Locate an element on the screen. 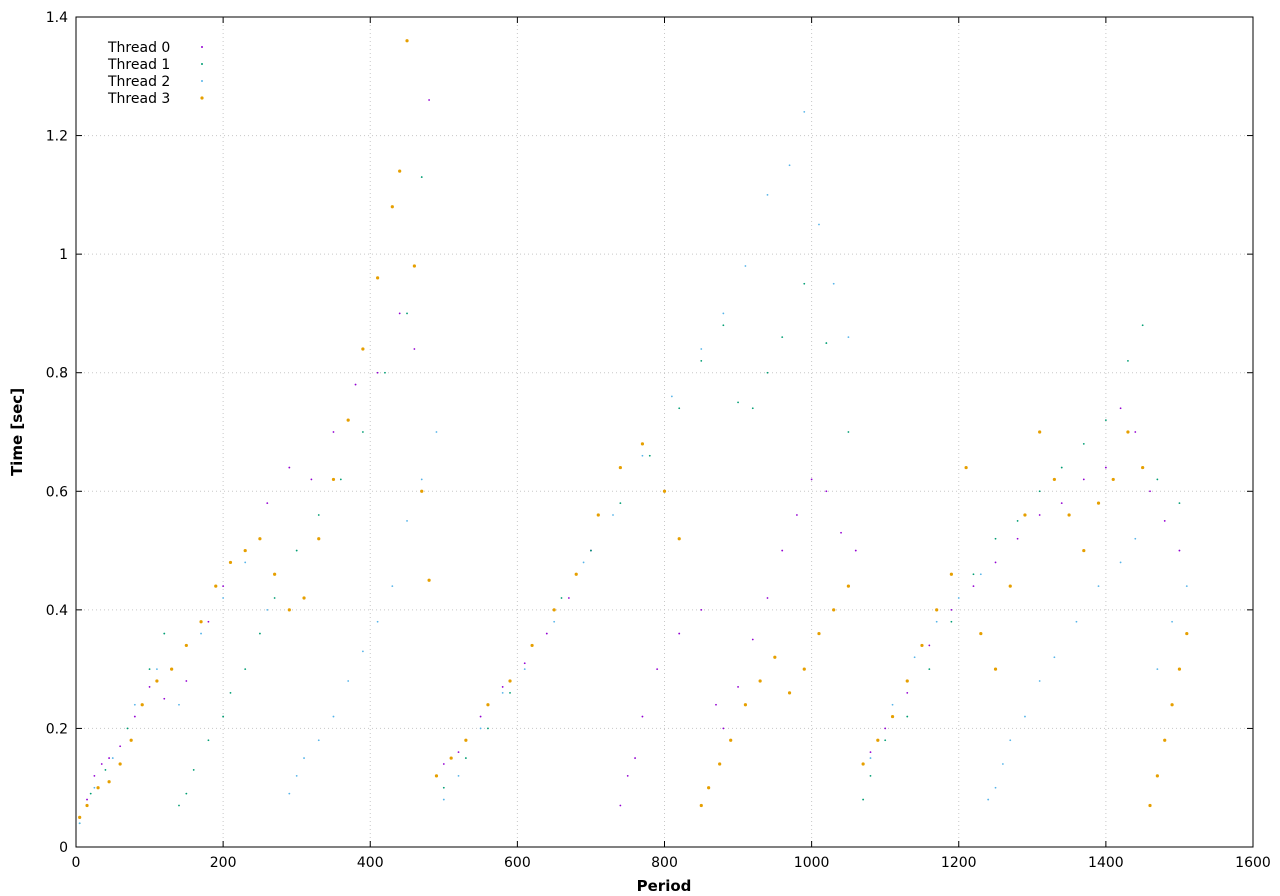 The image size is (1280, 896). y-tick-label: 0.6 is located at coordinates (57, 492).